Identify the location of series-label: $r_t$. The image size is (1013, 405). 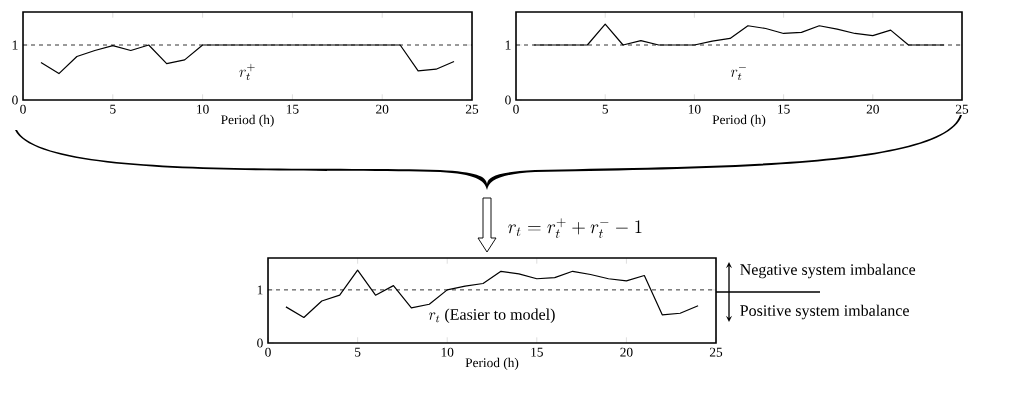
(434, 317).